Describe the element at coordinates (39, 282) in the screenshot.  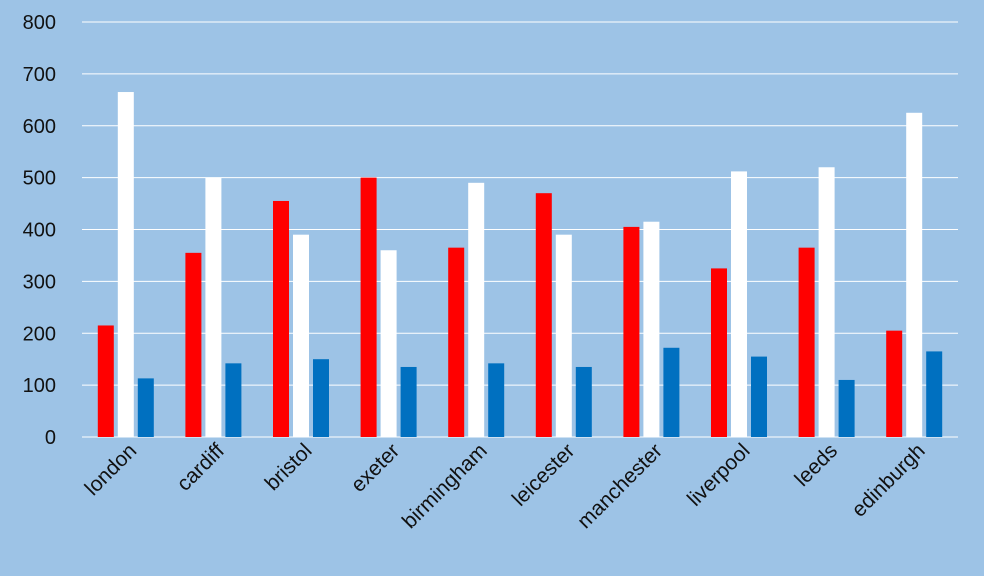
I see `y-tick-label: 300` at that location.